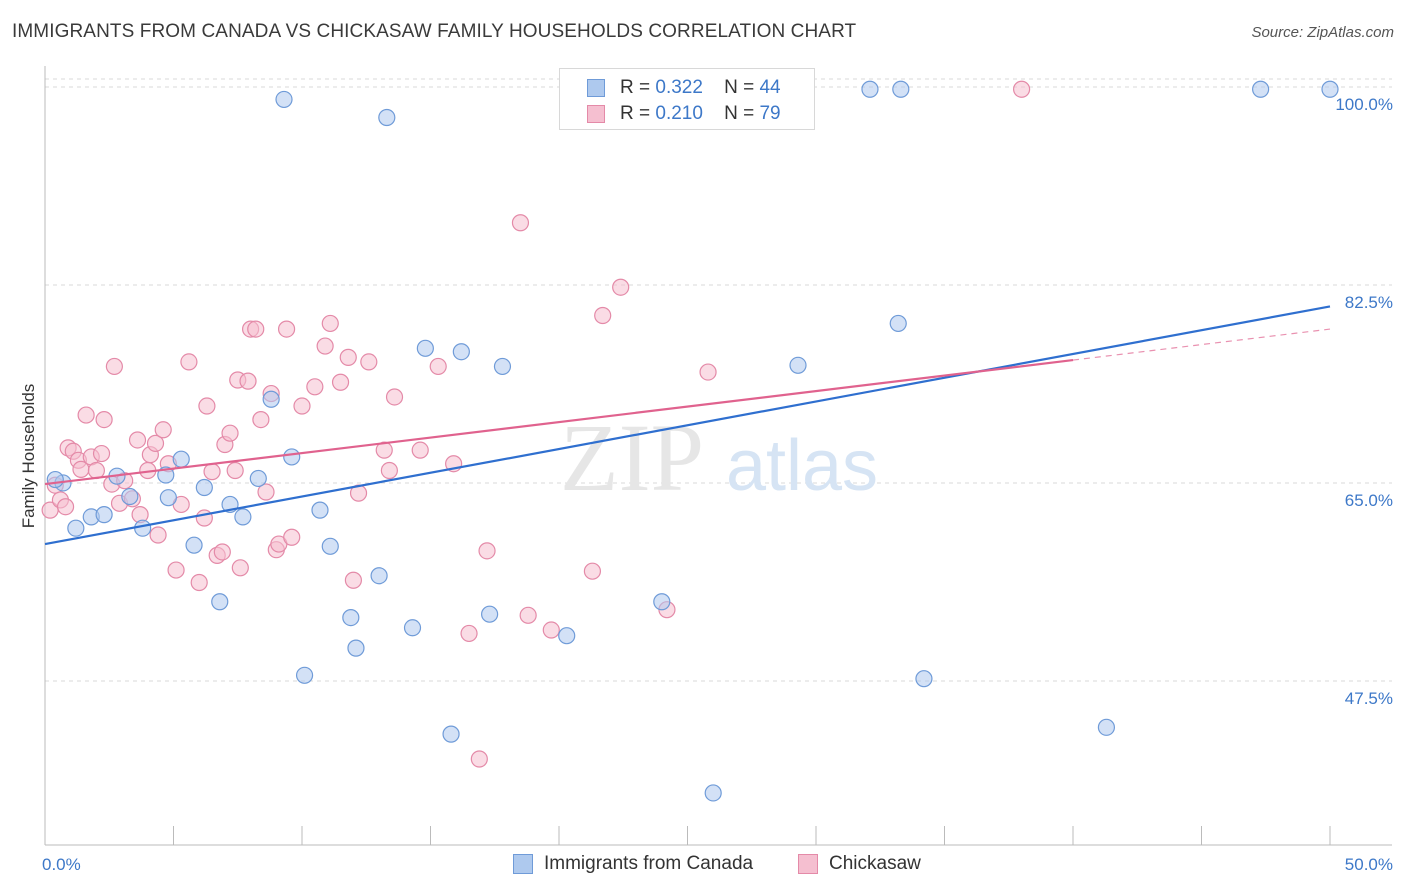 Image resolution: width=1406 pixels, height=892 pixels. I want to click on y-tick-label: 47.5%, so click(1369, 698).